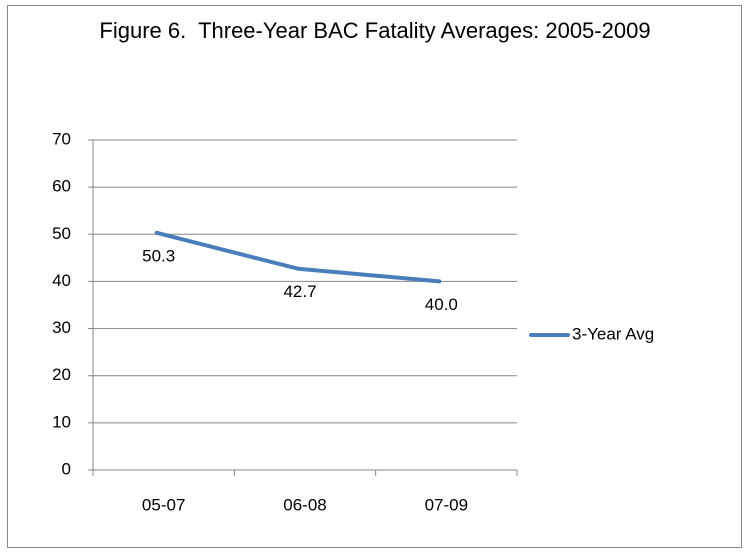 Image resolution: width=746 pixels, height=552 pixels. Describe the element at coordinates (61, 374) in the screenshot. I see `y-tick-label: 20` at that location.